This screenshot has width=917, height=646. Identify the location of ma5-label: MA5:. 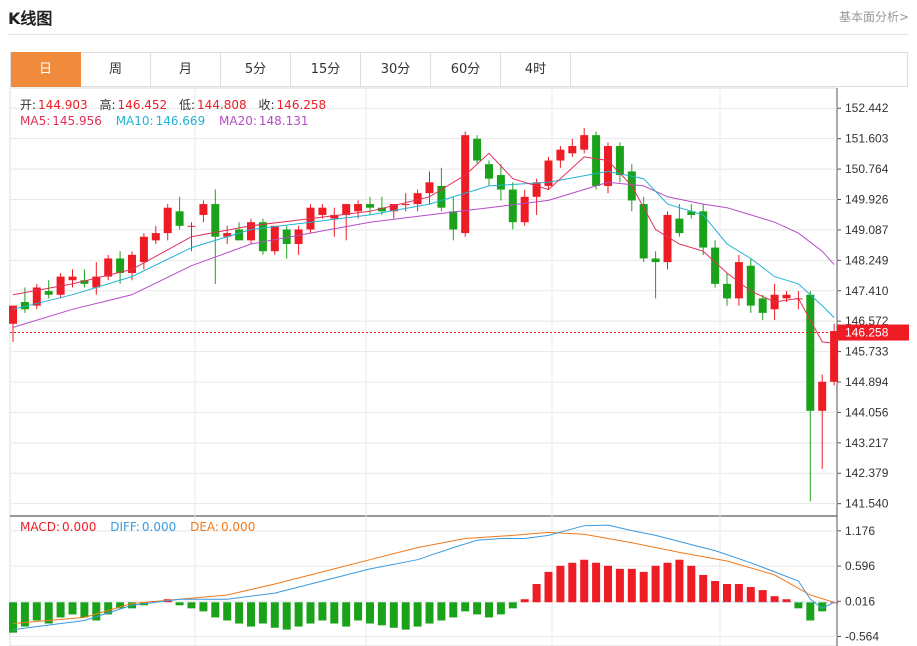
(35, 121).